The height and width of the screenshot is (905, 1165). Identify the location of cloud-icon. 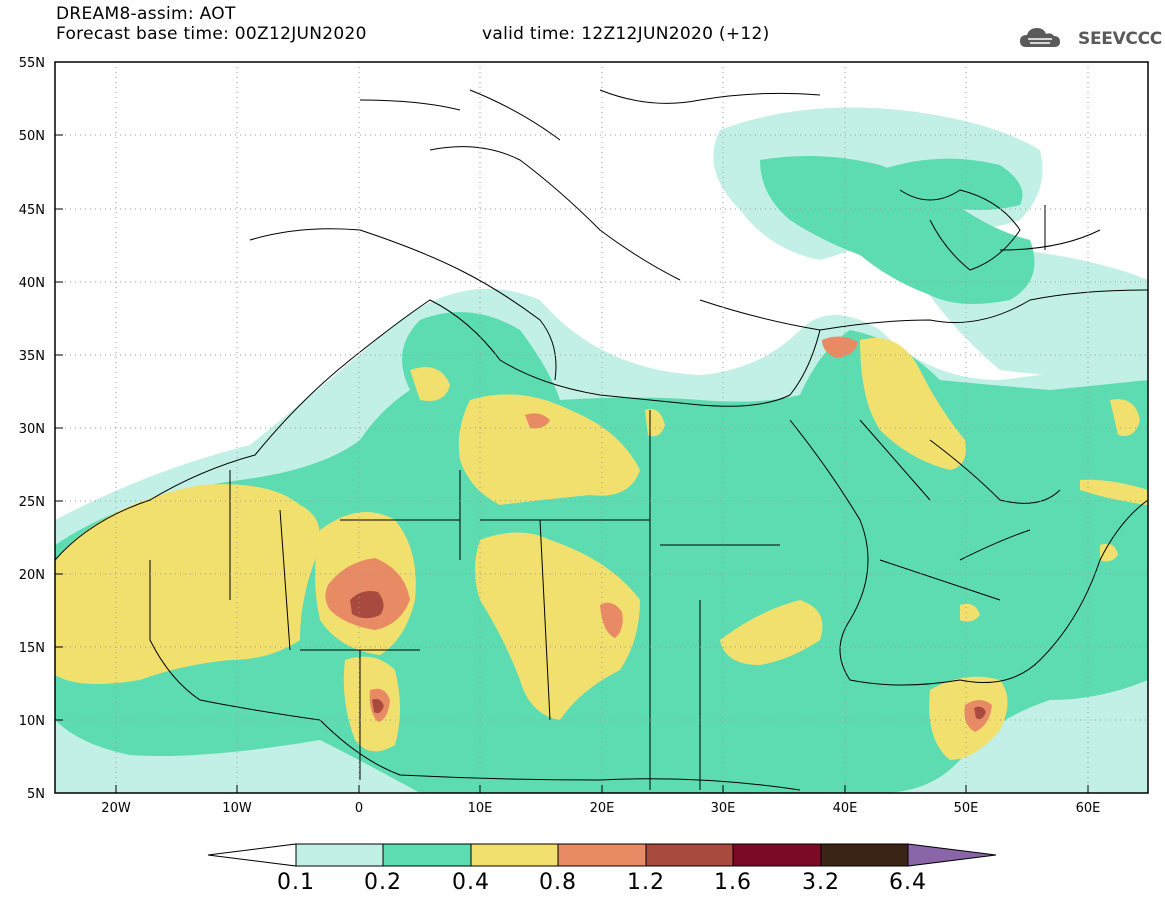
(1040, 37).